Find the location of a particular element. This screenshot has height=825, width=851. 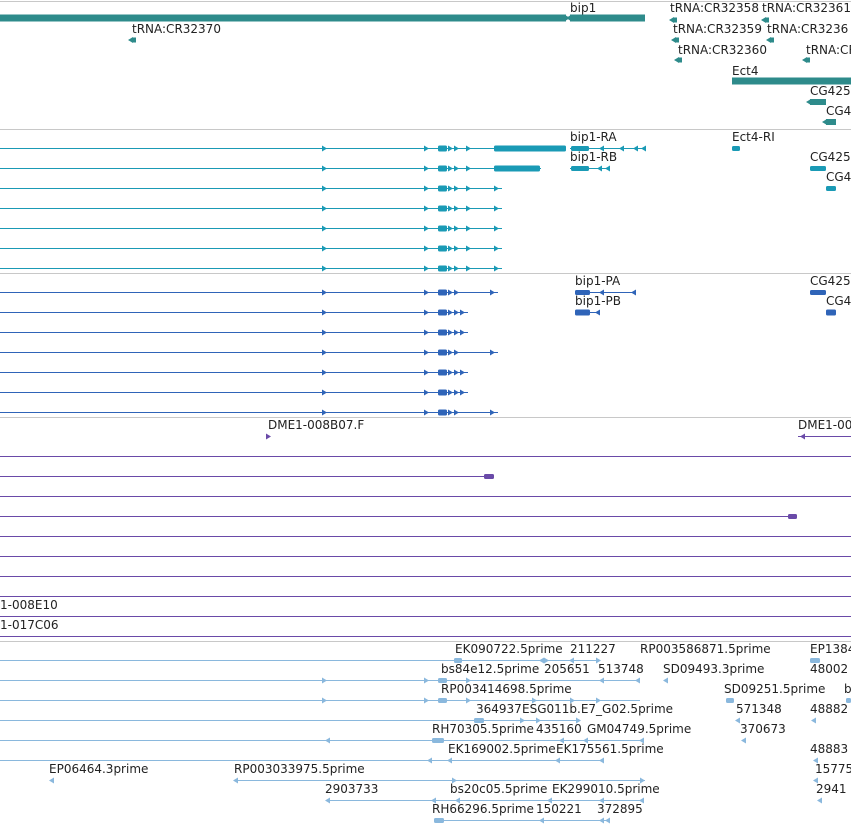

feature: bip1-RB is located at coordinates (593, 157).